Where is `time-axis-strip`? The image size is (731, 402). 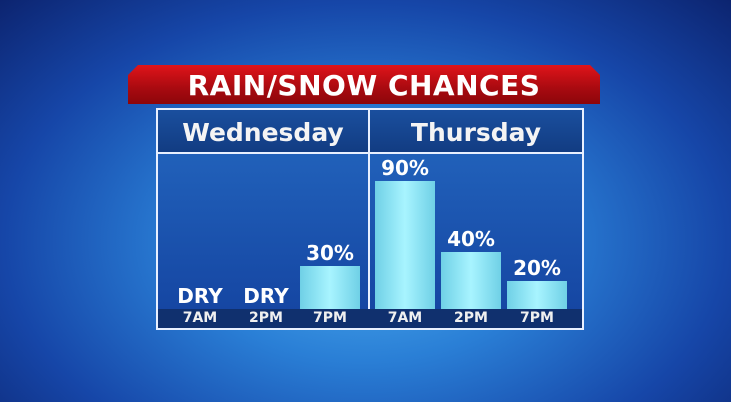 time-axis-strip is located at coordinates (370, 318).